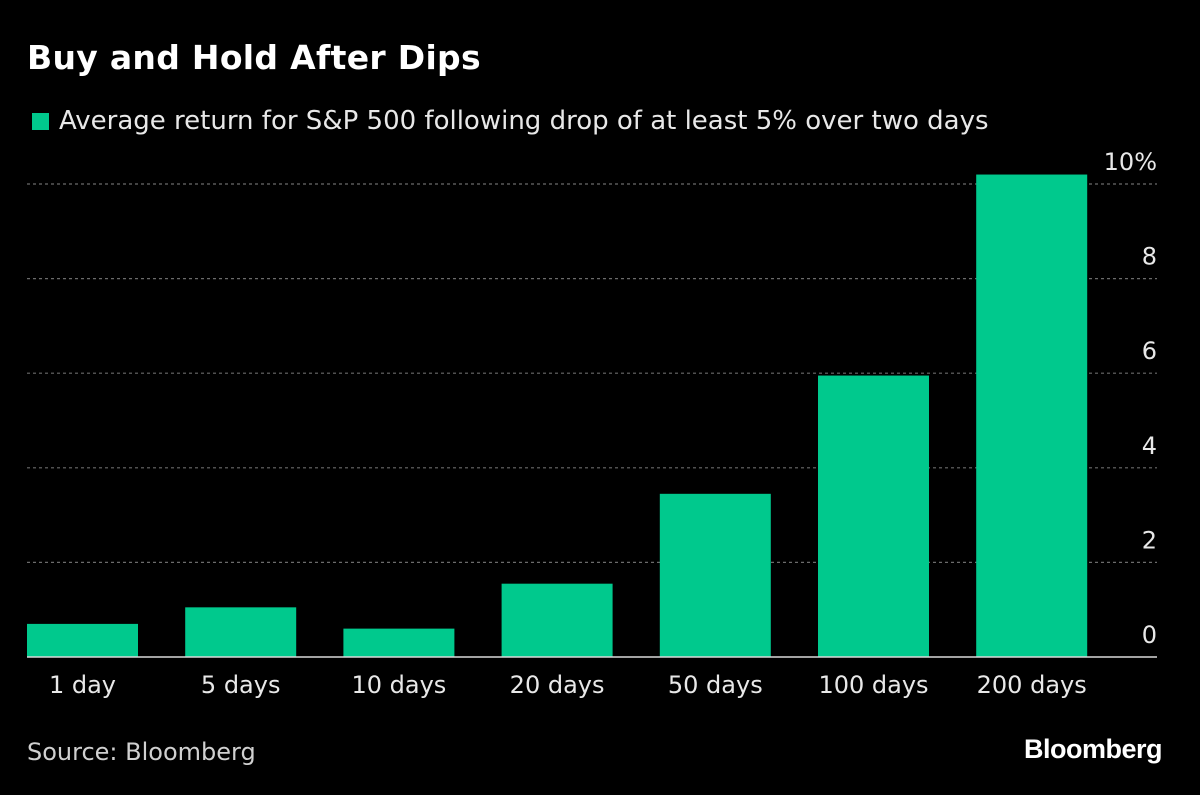  Describe the element at coordinates (40, 121) in the screenshot. I see `legend-swatch` at that location.